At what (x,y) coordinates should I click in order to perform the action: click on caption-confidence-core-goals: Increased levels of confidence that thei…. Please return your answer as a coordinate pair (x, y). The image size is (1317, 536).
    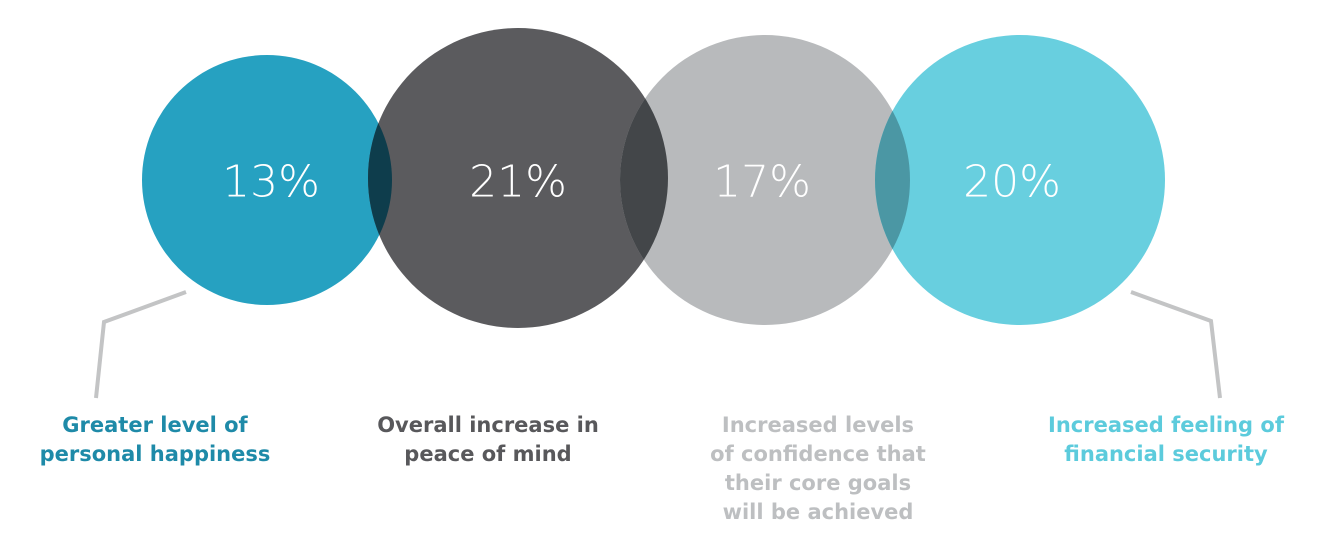
    Looking at the image, I should click on (818, 468).